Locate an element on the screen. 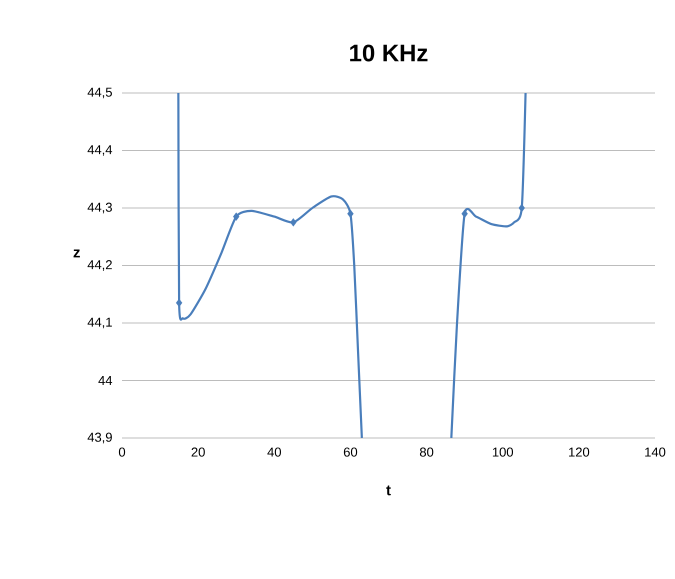 The height and width of the screenshot is (579, 675). y-tick-label: 44 is located at coordinates (105, 380).